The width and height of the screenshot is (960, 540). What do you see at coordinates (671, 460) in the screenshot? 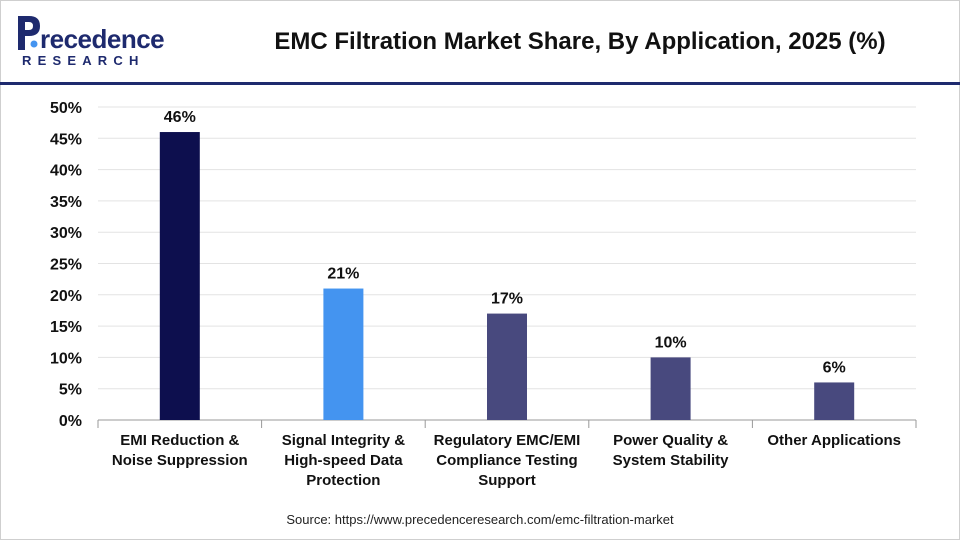
I see `x-category-label: System Stability` at bounding box center [671, 460].